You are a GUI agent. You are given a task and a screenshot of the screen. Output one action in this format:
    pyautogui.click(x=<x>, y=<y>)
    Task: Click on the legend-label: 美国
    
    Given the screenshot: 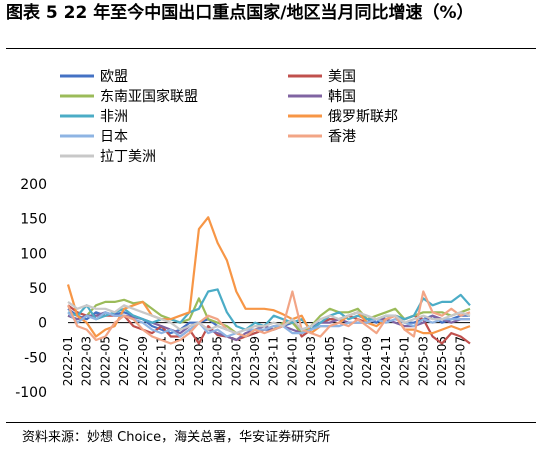 What is the action you would take?
    pyautogui.click(x=342, y=77)
    